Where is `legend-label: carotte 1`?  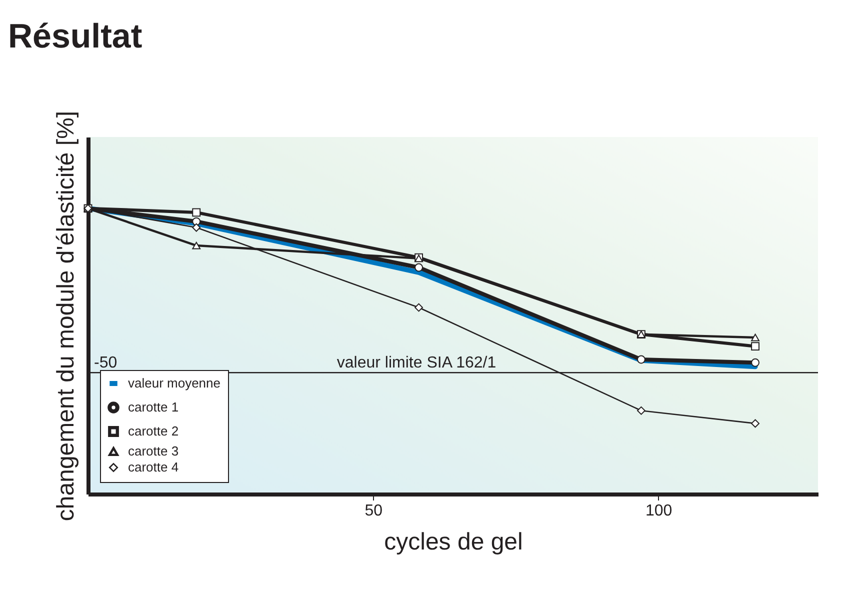 legend-label: carotte 1 is located at coordinates (153, 407).